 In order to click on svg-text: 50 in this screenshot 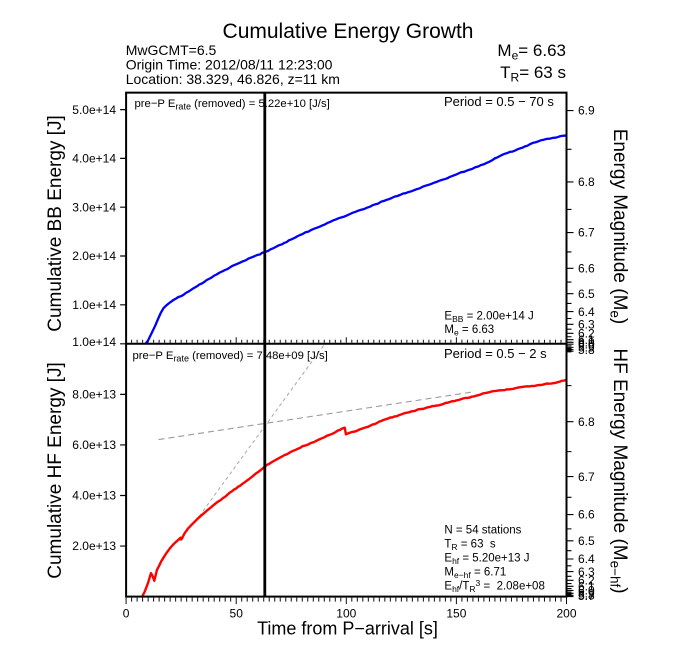, I will do `click(237, 614)`.